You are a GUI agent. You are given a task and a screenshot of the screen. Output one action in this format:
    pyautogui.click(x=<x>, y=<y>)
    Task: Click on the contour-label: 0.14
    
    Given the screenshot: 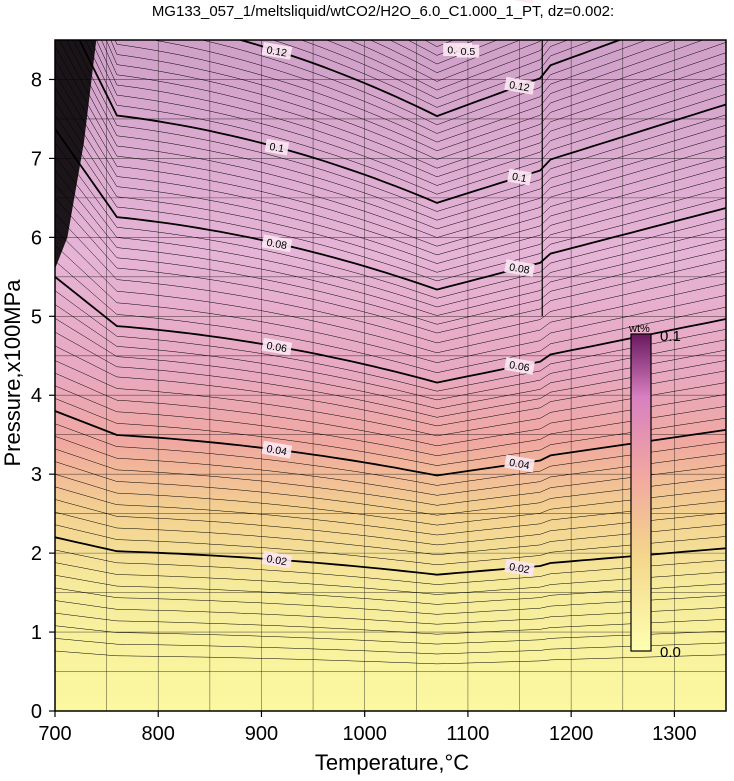 What is the action you would take?
    pyautogui.click(x=519, y=2)
    